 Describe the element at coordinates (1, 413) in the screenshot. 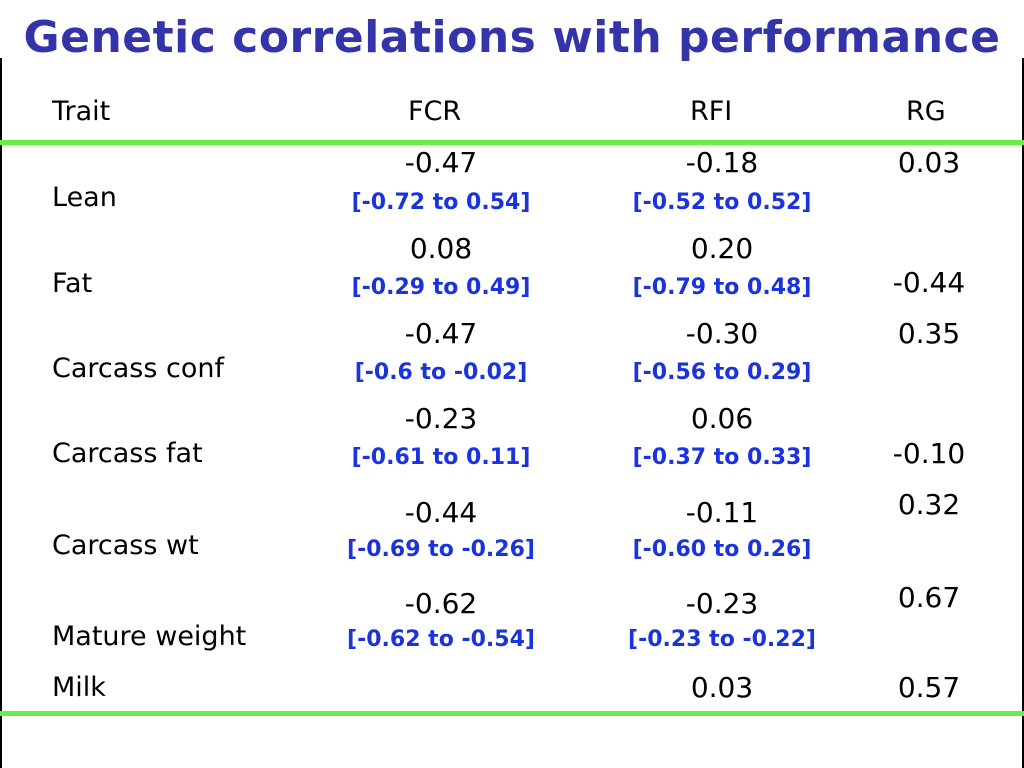

I see `frame-left-border` at that location.